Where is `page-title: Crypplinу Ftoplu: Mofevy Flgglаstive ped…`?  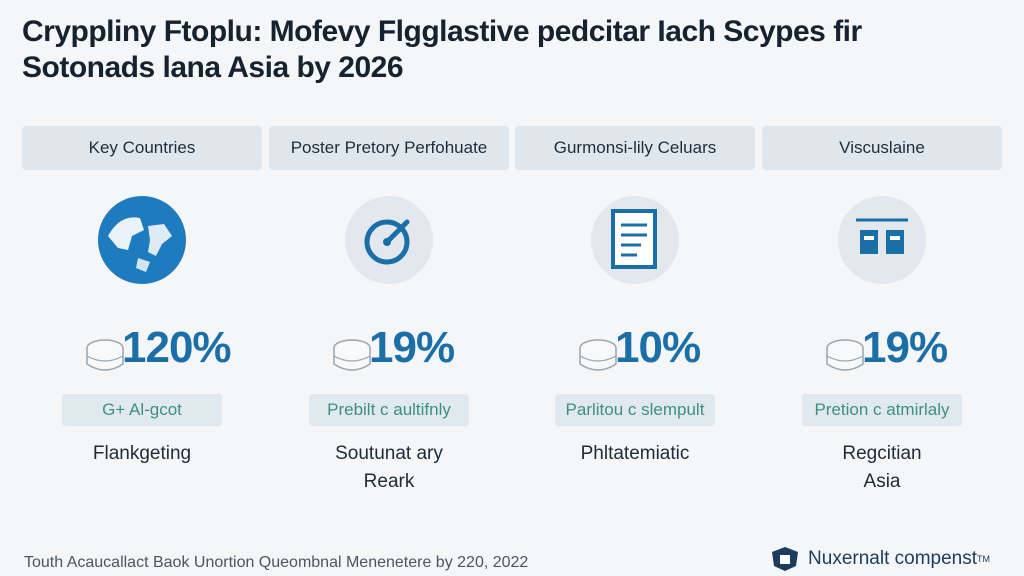
page-title: Crypplinу Ftoplu: Mofevy Flgglаstive ped… is located at coordinates (512, 50).